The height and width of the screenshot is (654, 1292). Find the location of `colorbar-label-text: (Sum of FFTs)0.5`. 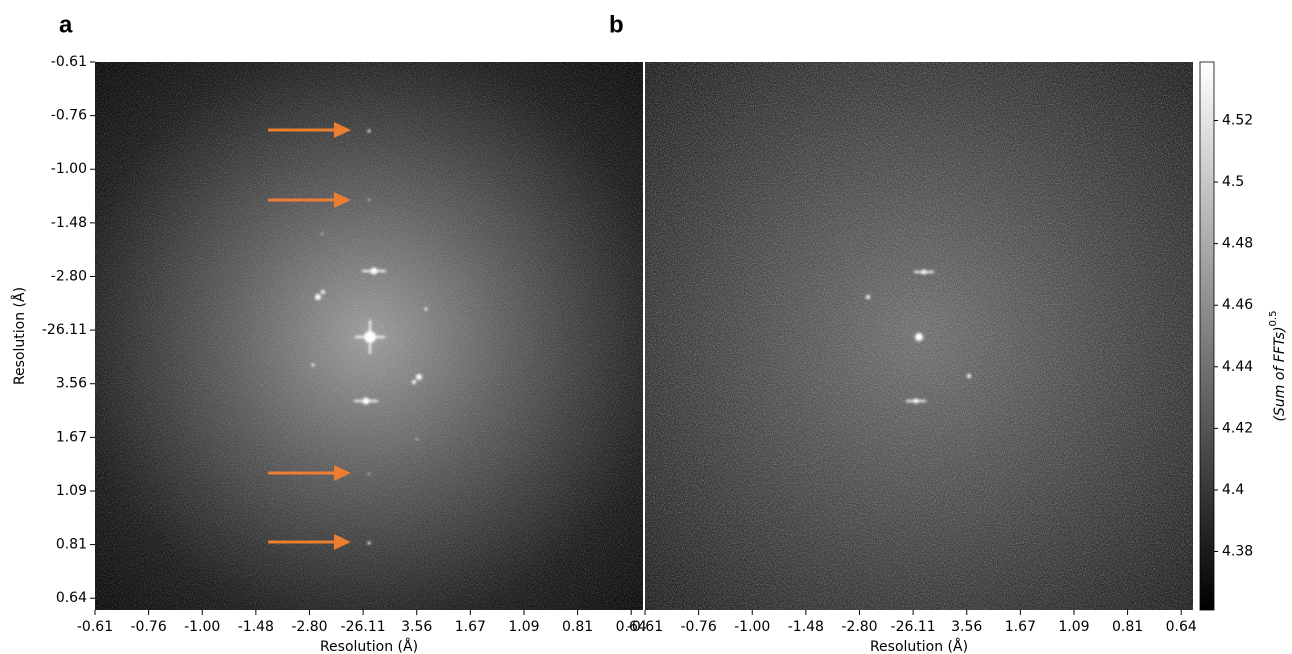

colorbar-label-text: (Sum of FFTs)0.5 is located at coordinates (1278, 366).